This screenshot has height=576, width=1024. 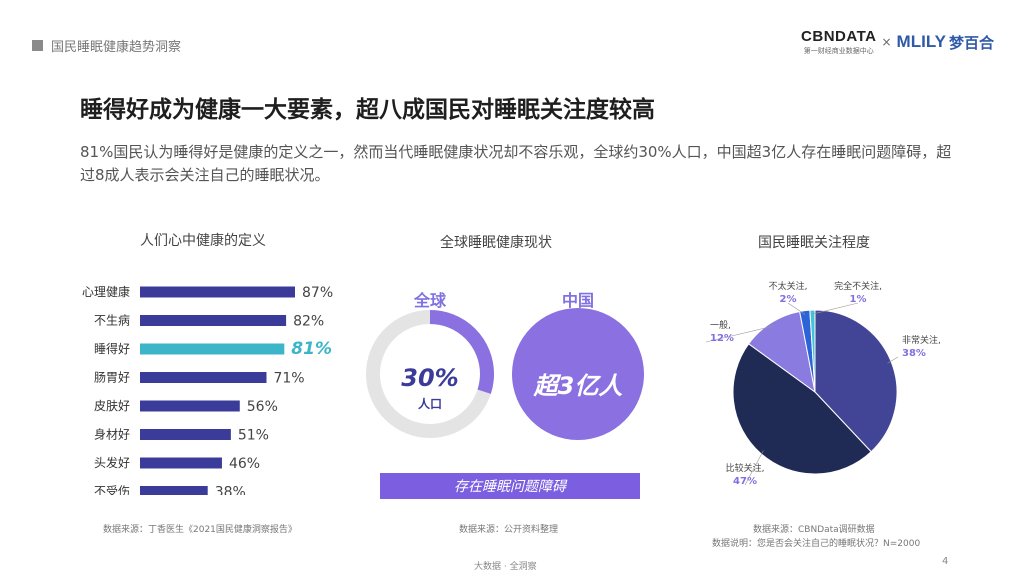 What do you see at coordinates (788, 299) in the screenshot?
I see `pie-slice-value: 2%` at bounding box center [788, 299].